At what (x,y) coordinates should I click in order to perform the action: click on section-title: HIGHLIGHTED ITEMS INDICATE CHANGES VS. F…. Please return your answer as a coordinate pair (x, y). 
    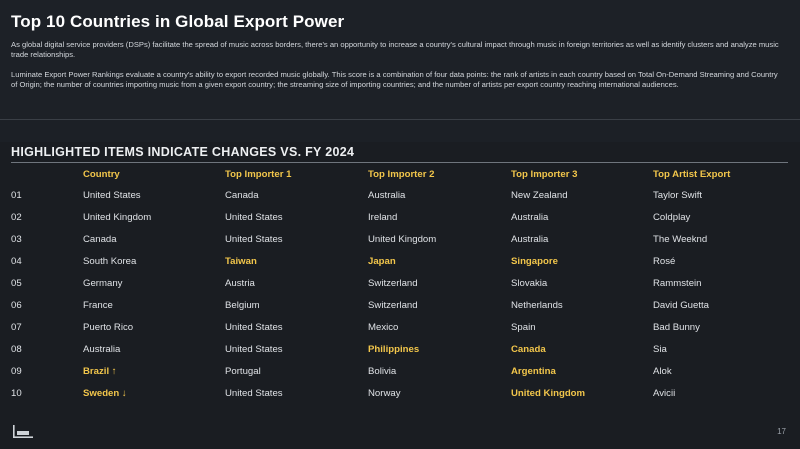
    Looking at the image, I should click on (183, 152).